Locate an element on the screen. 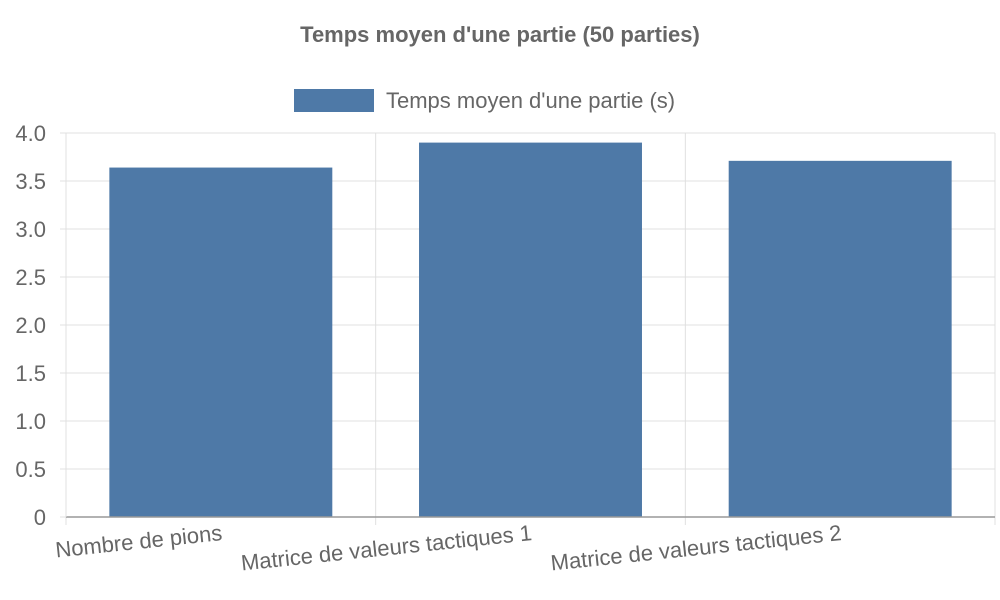 This screenshot has width=1000, height=600. y-tick-label: 3.0 is located at coordinates (30, 229).